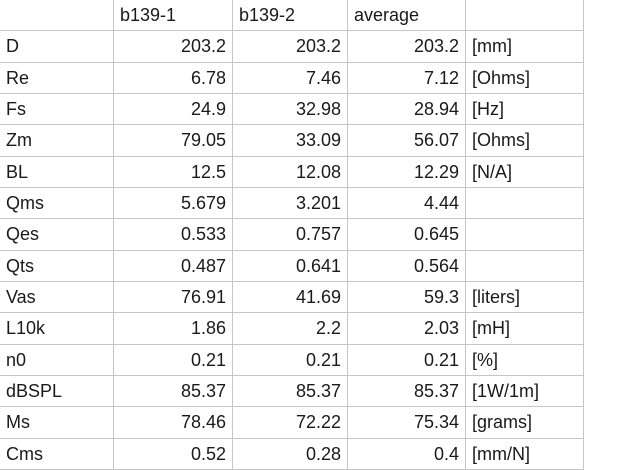 The width and height of the screenshot is (633, 470). What do you see at coordinates (524, 297) in the screenshot?
I see `unit-cell: [liters]` at bounding box center [524, 297].